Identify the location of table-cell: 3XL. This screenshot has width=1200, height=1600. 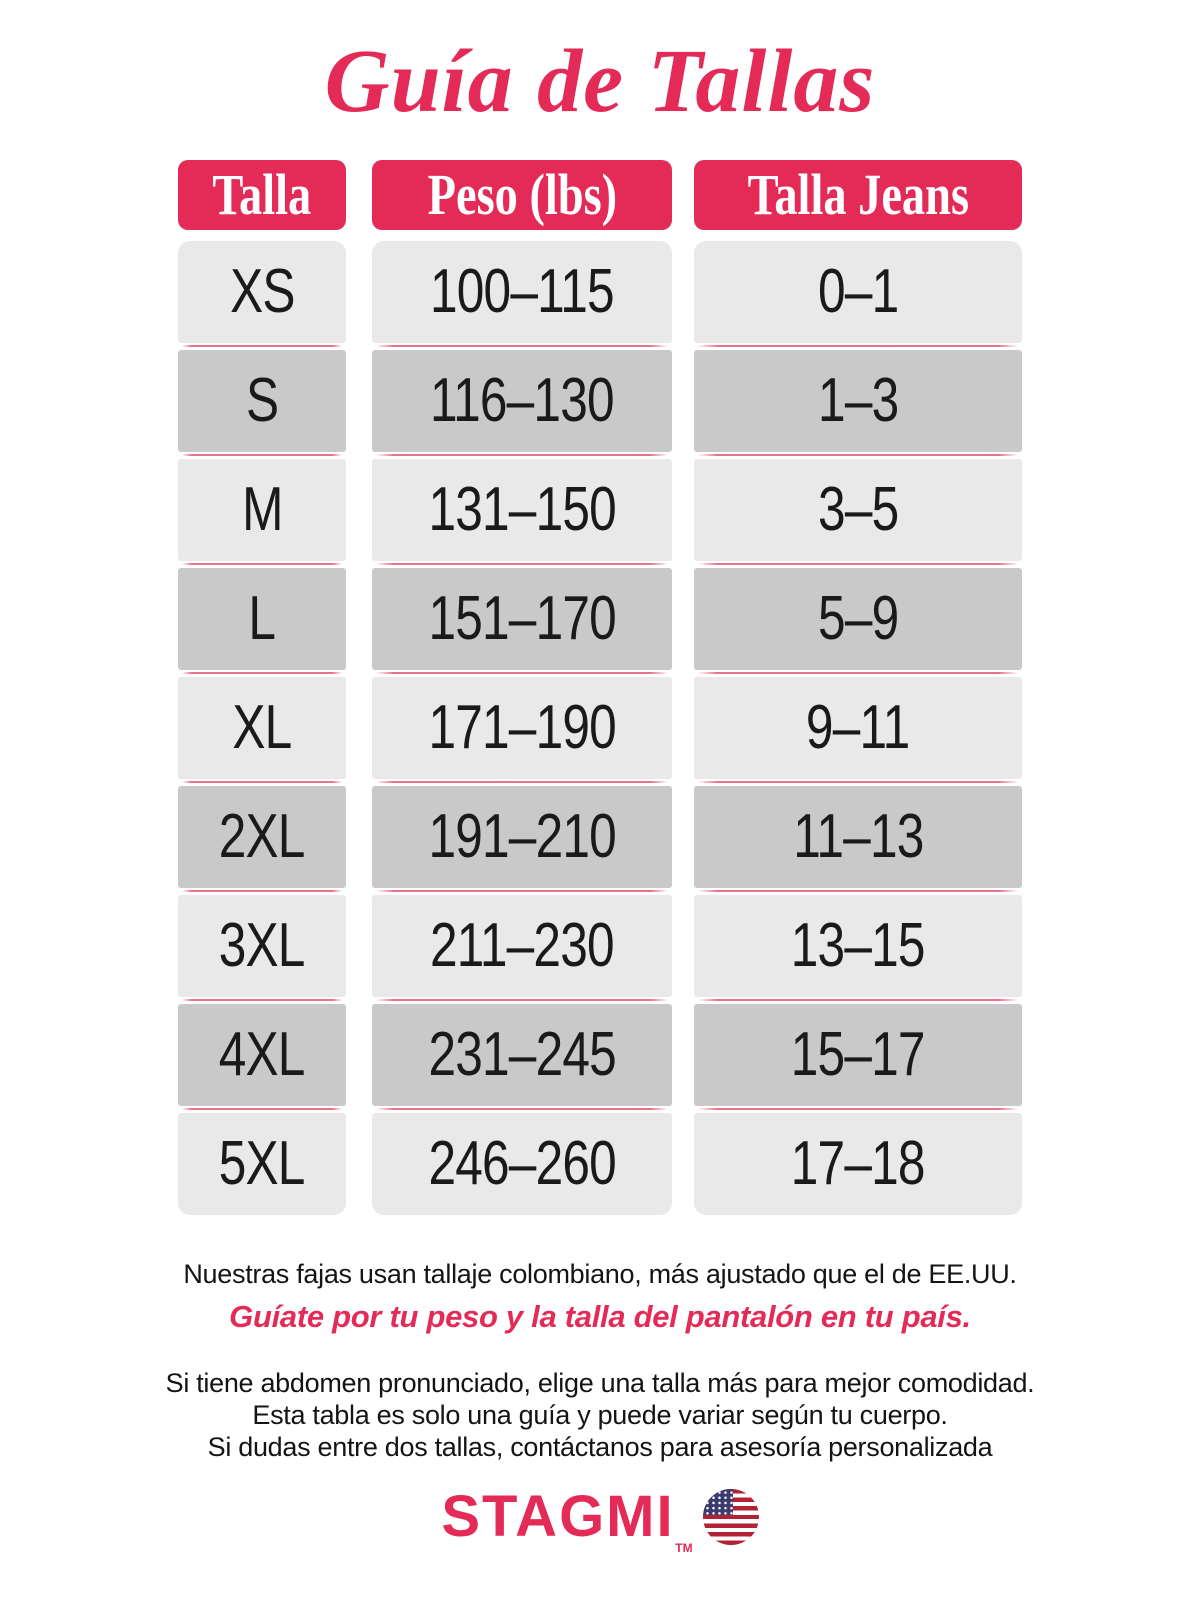
(262, 943).